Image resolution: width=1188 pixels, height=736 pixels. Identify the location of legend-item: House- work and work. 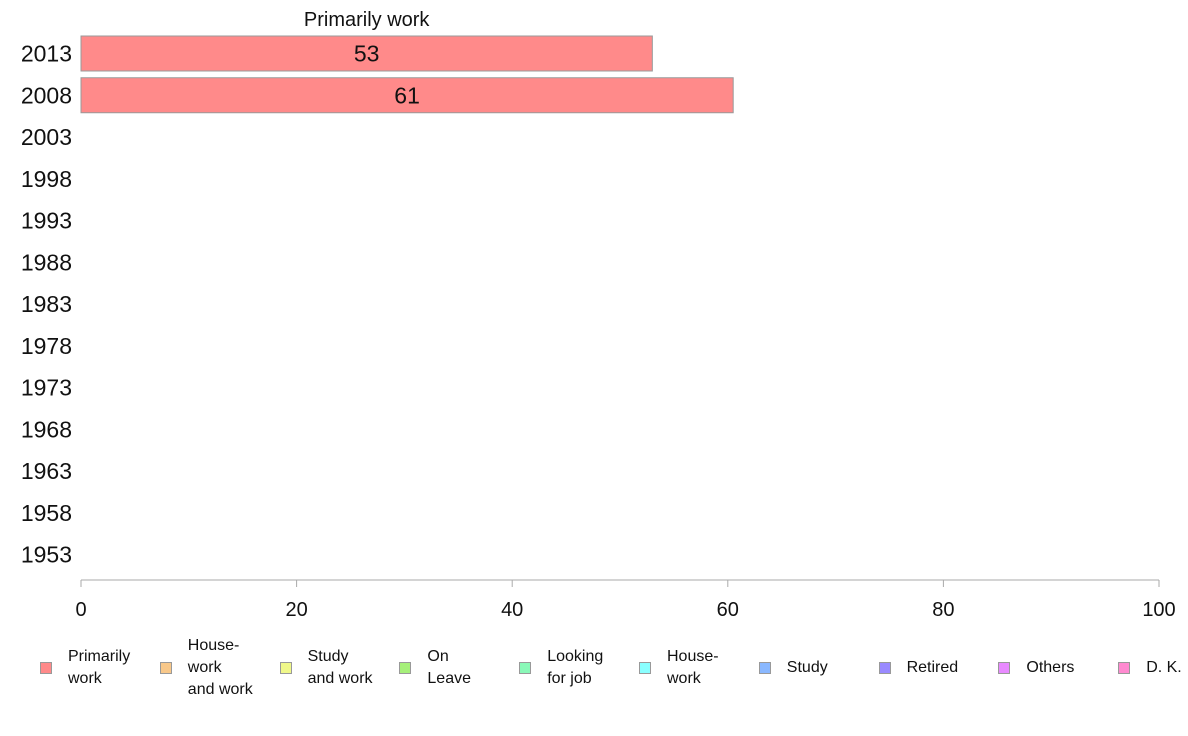
(206, 668).